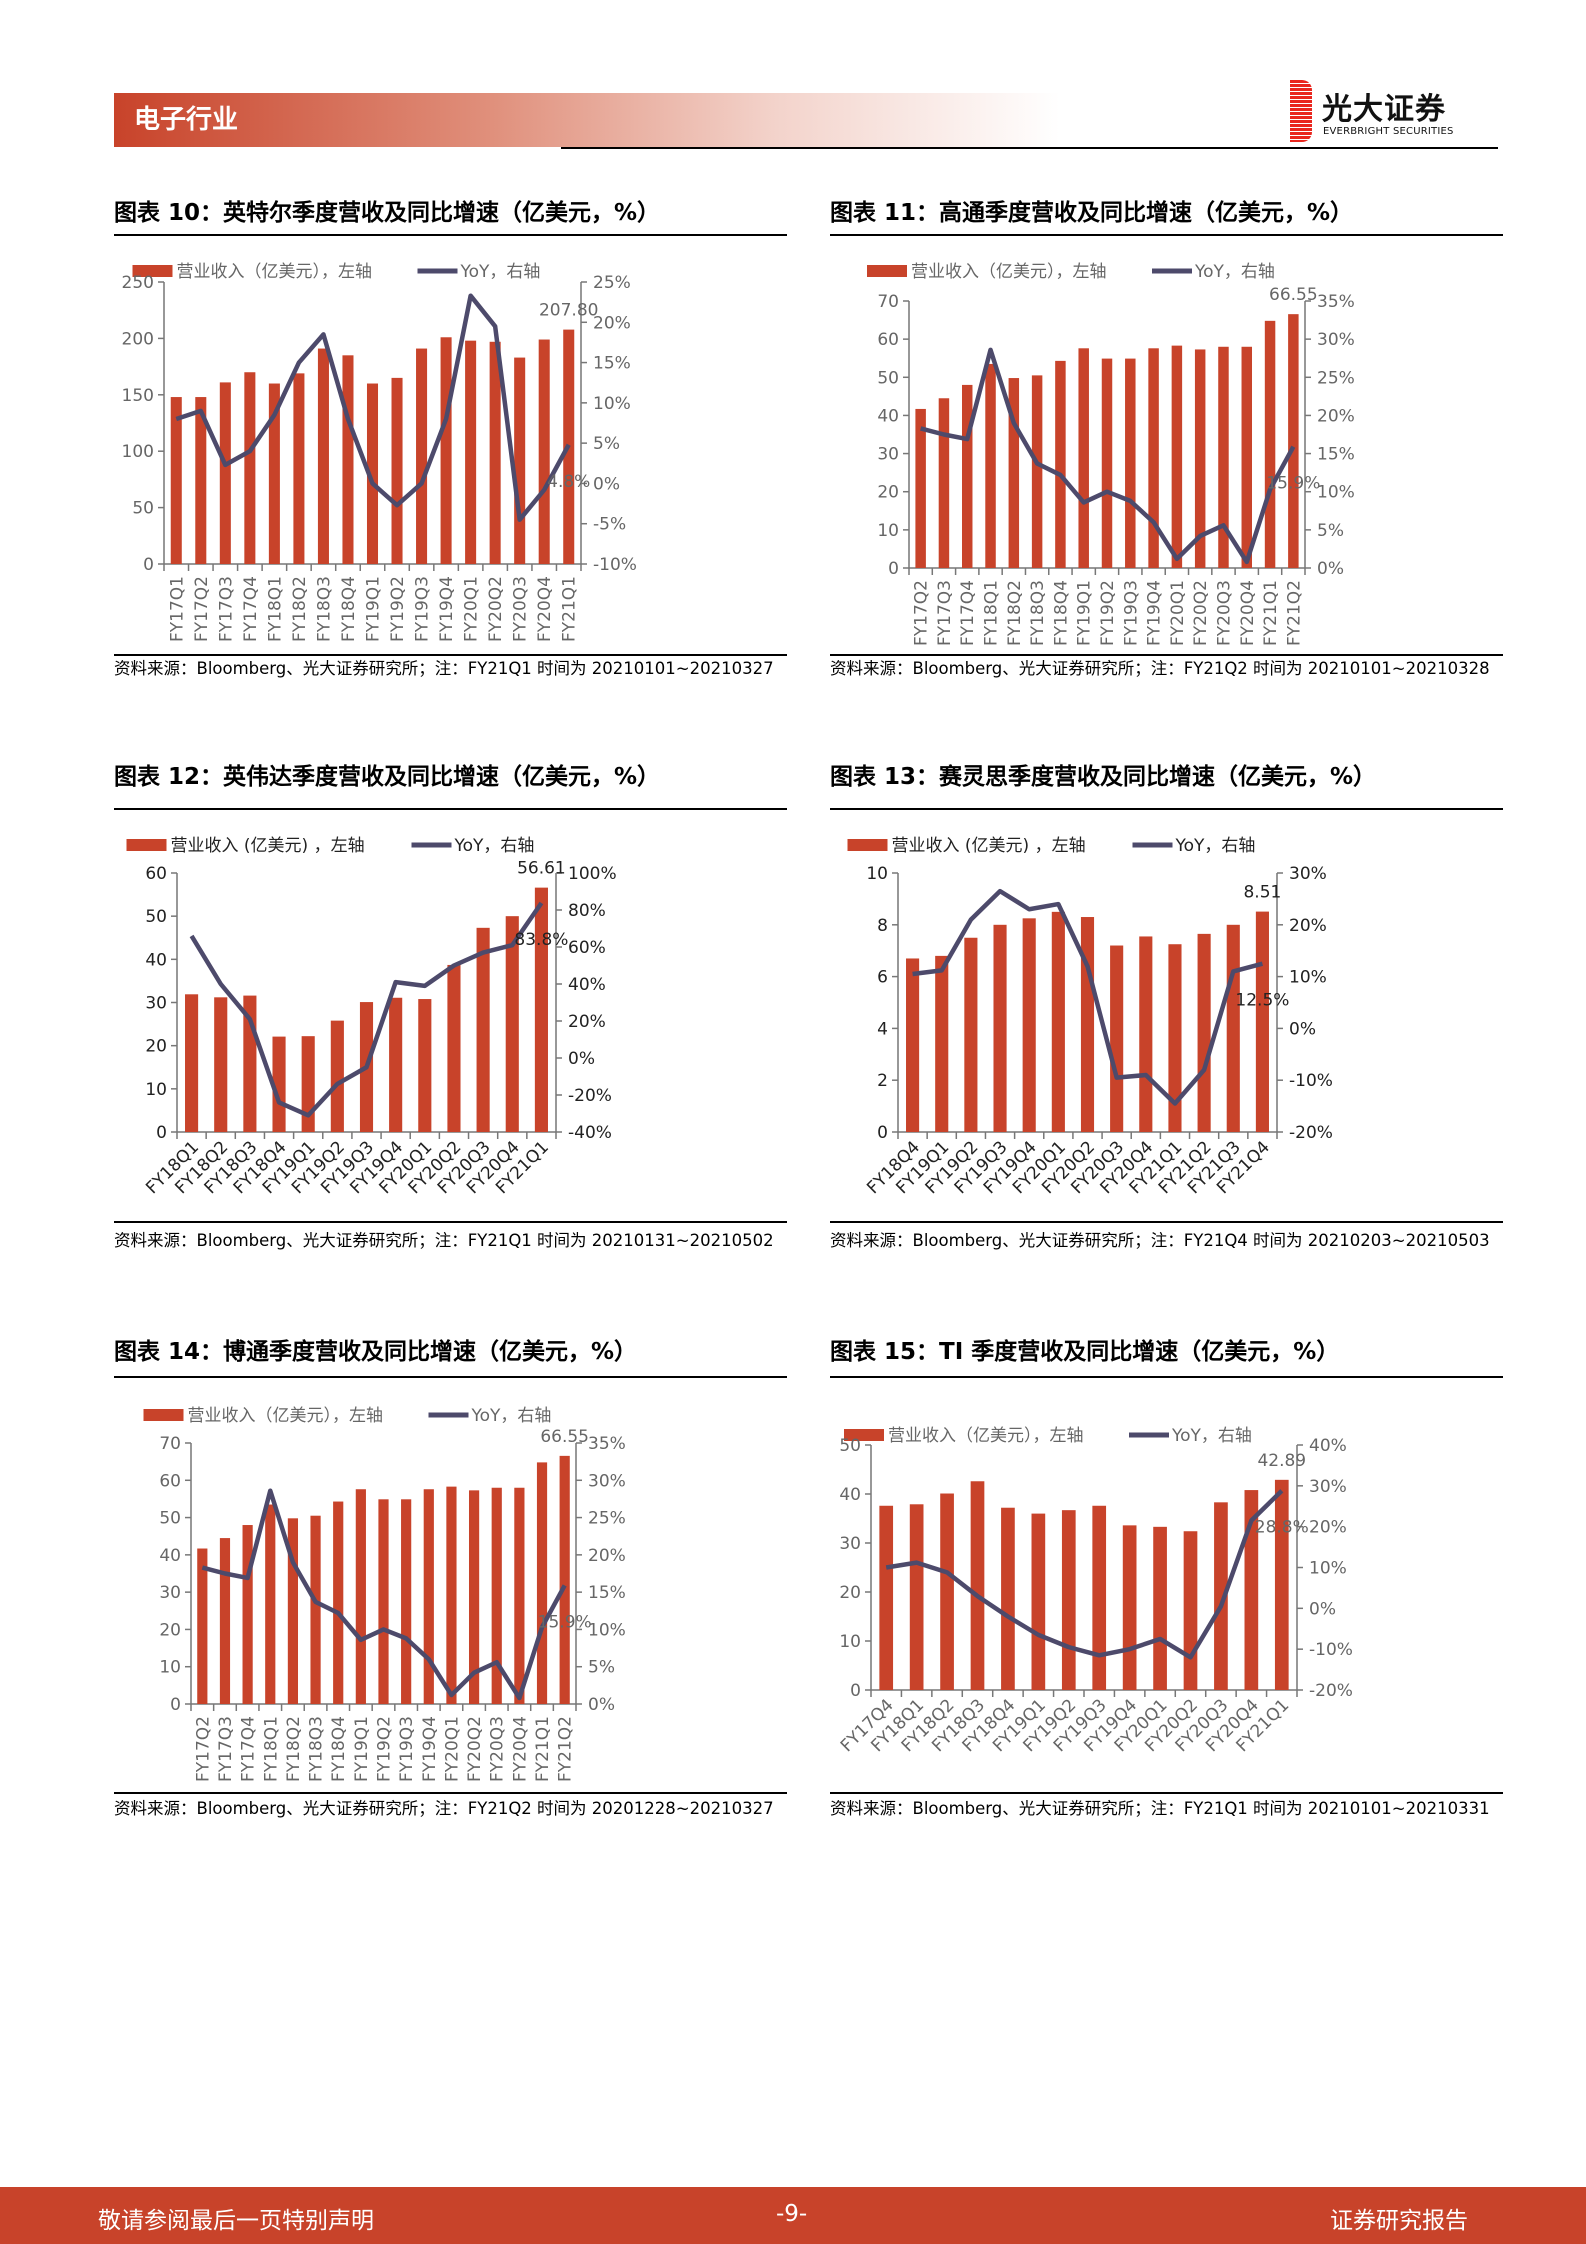  I want to click on legend-line-label: YoY，右轴, so click(1215, 846).